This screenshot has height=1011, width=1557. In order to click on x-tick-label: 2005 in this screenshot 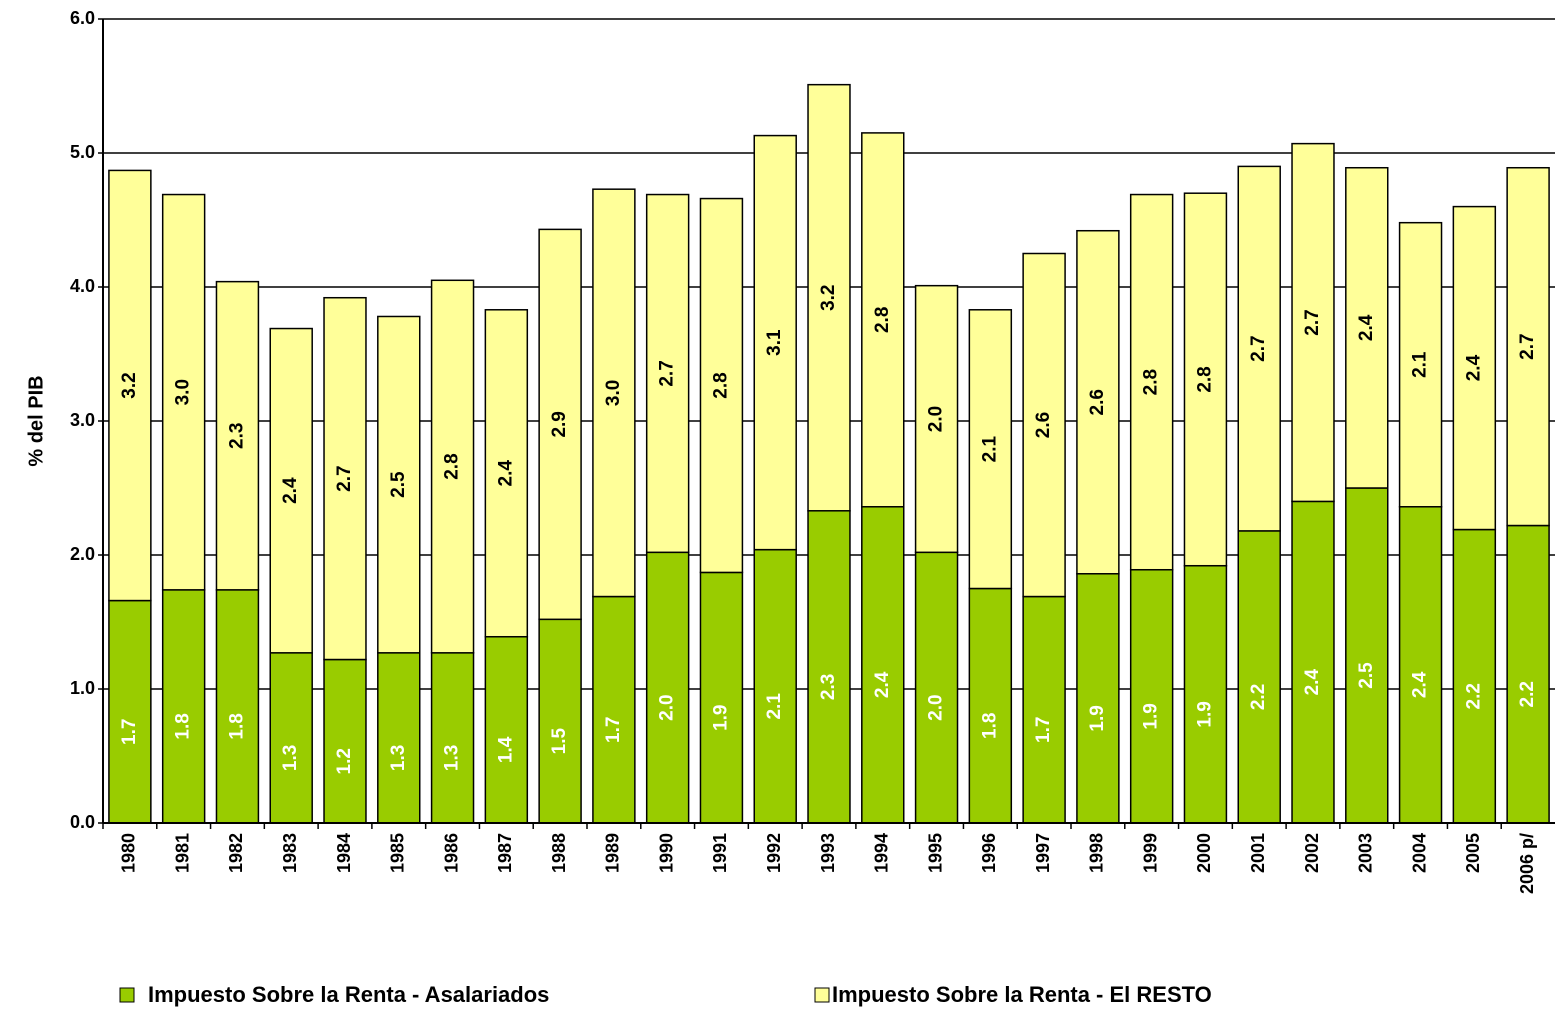, I will do `click(1473, 853)`.